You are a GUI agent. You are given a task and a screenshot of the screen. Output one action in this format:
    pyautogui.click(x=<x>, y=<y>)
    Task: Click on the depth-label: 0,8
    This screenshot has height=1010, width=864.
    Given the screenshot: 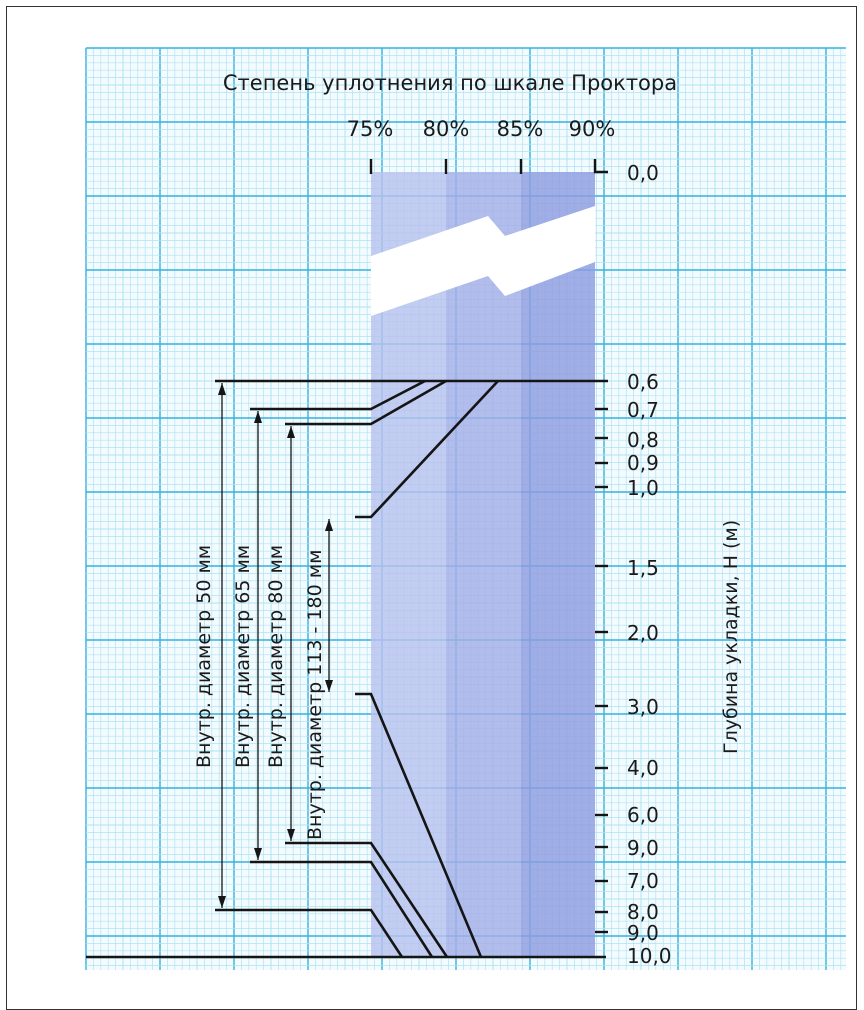 What is the action you would take?
    pyautogui.click(x=643, y=440)
    